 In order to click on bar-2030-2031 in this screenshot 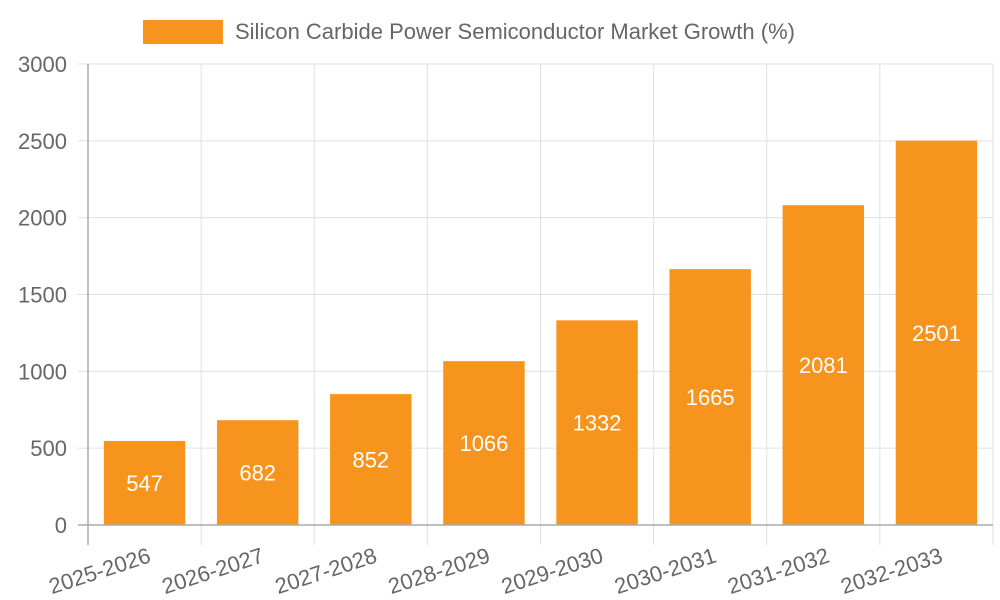, I will do `click(710, 397)`.